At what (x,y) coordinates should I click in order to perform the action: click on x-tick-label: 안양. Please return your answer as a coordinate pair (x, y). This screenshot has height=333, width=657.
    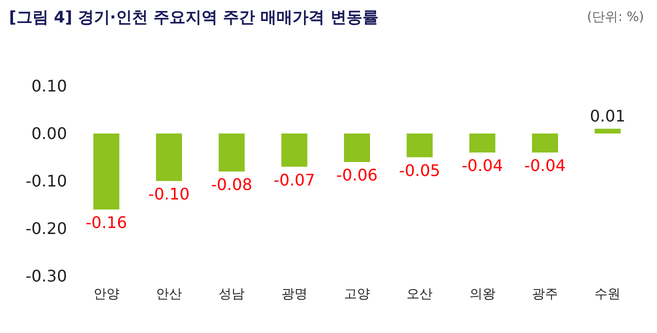
    Looking at the image, I should click on (106, 294).